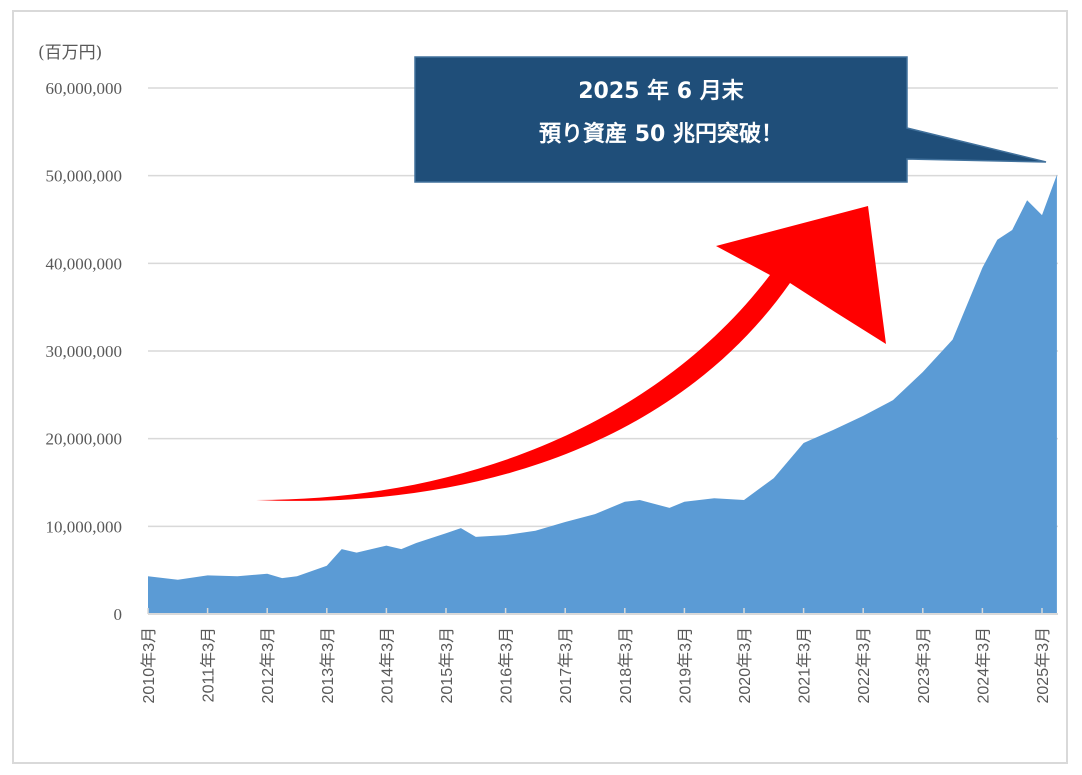  What do you see at coordinates (864, 665) in the screenshot?
I see `x-tick-label: 2022年3月` at bounding box center [864, 665].